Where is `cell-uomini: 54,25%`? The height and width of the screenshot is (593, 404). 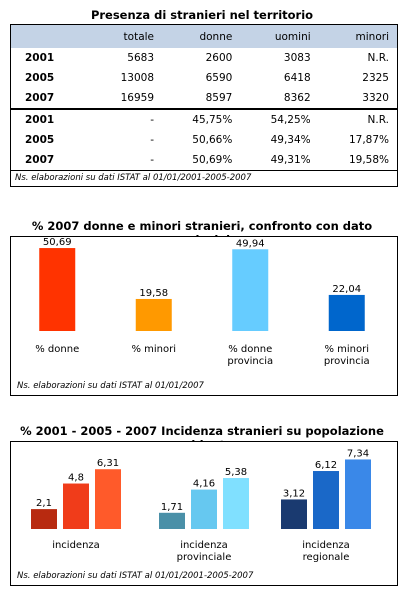 cell-uomini: 54,25% is located at coordinates (279, 119).